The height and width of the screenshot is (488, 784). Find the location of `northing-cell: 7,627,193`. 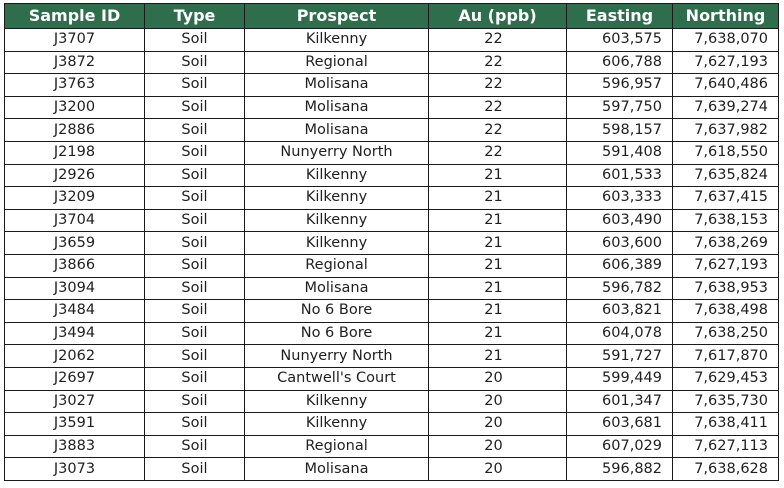

northing-cell: 7,627,193 is located at coordinates (725, 265).